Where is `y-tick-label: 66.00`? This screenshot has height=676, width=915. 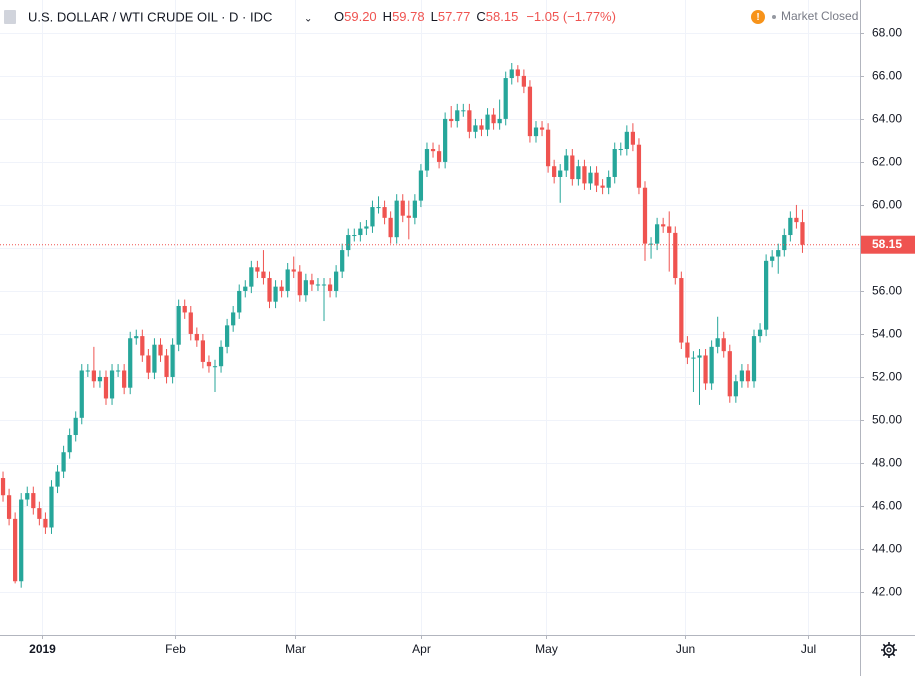 y-tick-label: 66.00 is located at coordinates (887, 76).